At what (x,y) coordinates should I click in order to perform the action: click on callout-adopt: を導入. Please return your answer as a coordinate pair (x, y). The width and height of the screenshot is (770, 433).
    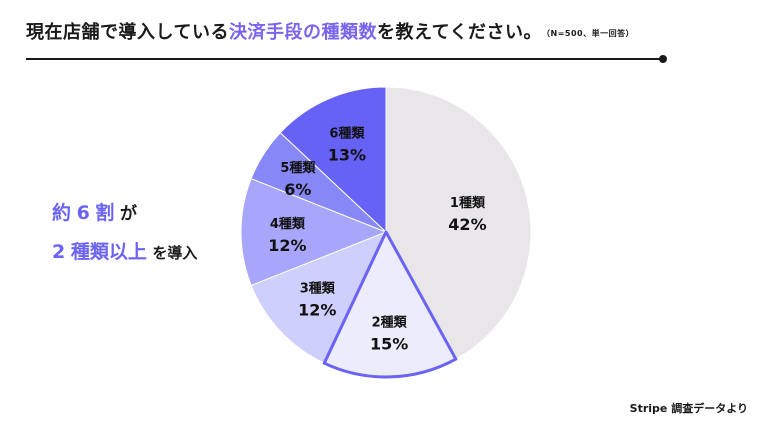
    Looking at the image, I should click on (175, 253).